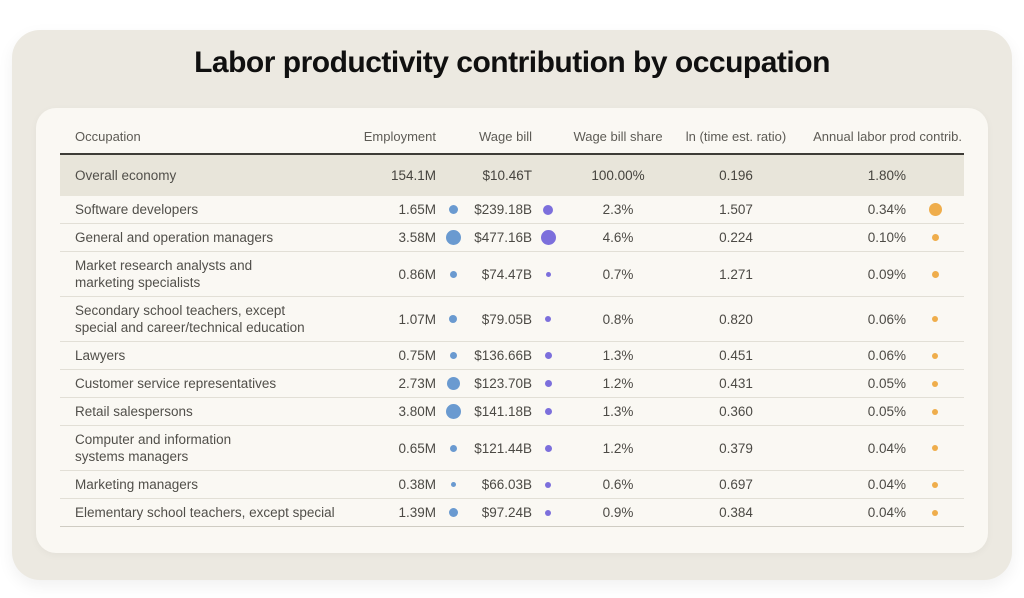  Describe the element at coordinates (137, 209) in the screenshot. I see `occupation-cell: Software developers` at that location.